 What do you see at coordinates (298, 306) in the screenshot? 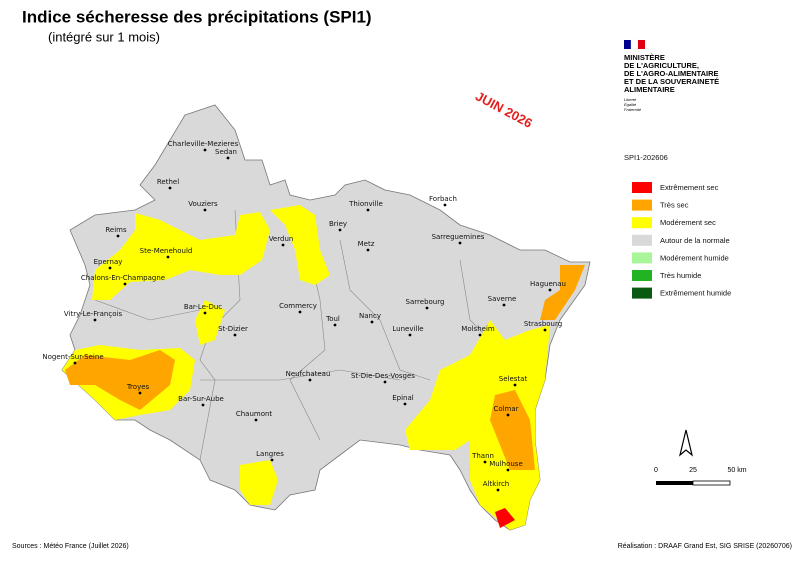
I see `city-label: Commercy` at bounding box center [298, 306].